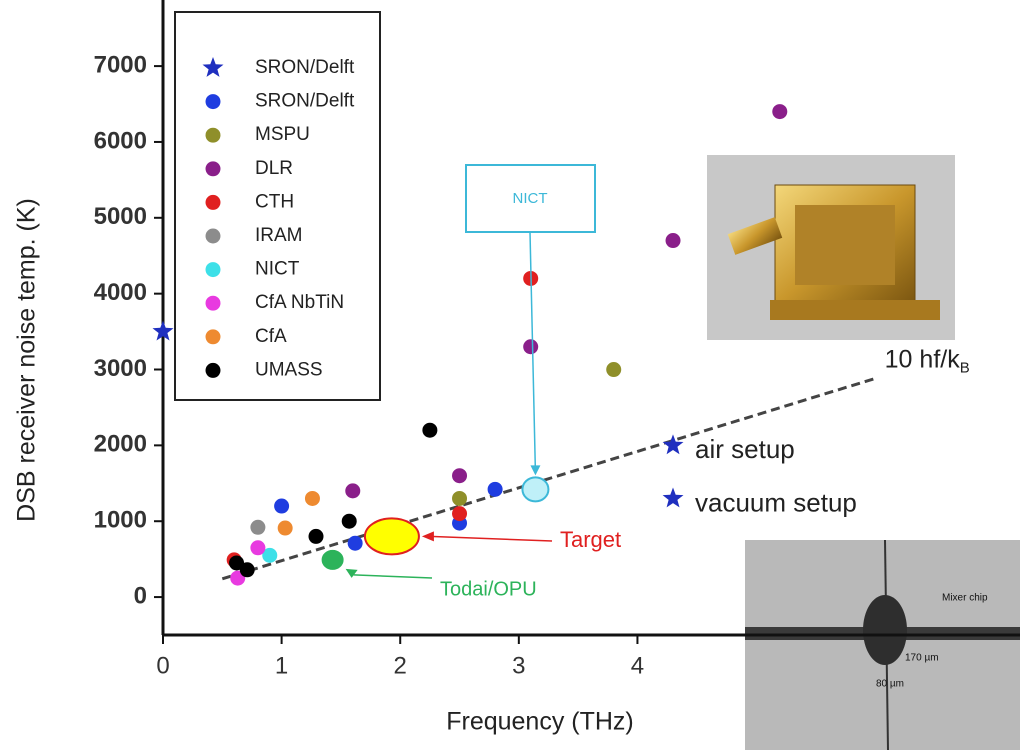  What do you see at coordinates (271, 336) in the screenshot?
I see `legend-label: CfA` at bounding box center [271, 336].